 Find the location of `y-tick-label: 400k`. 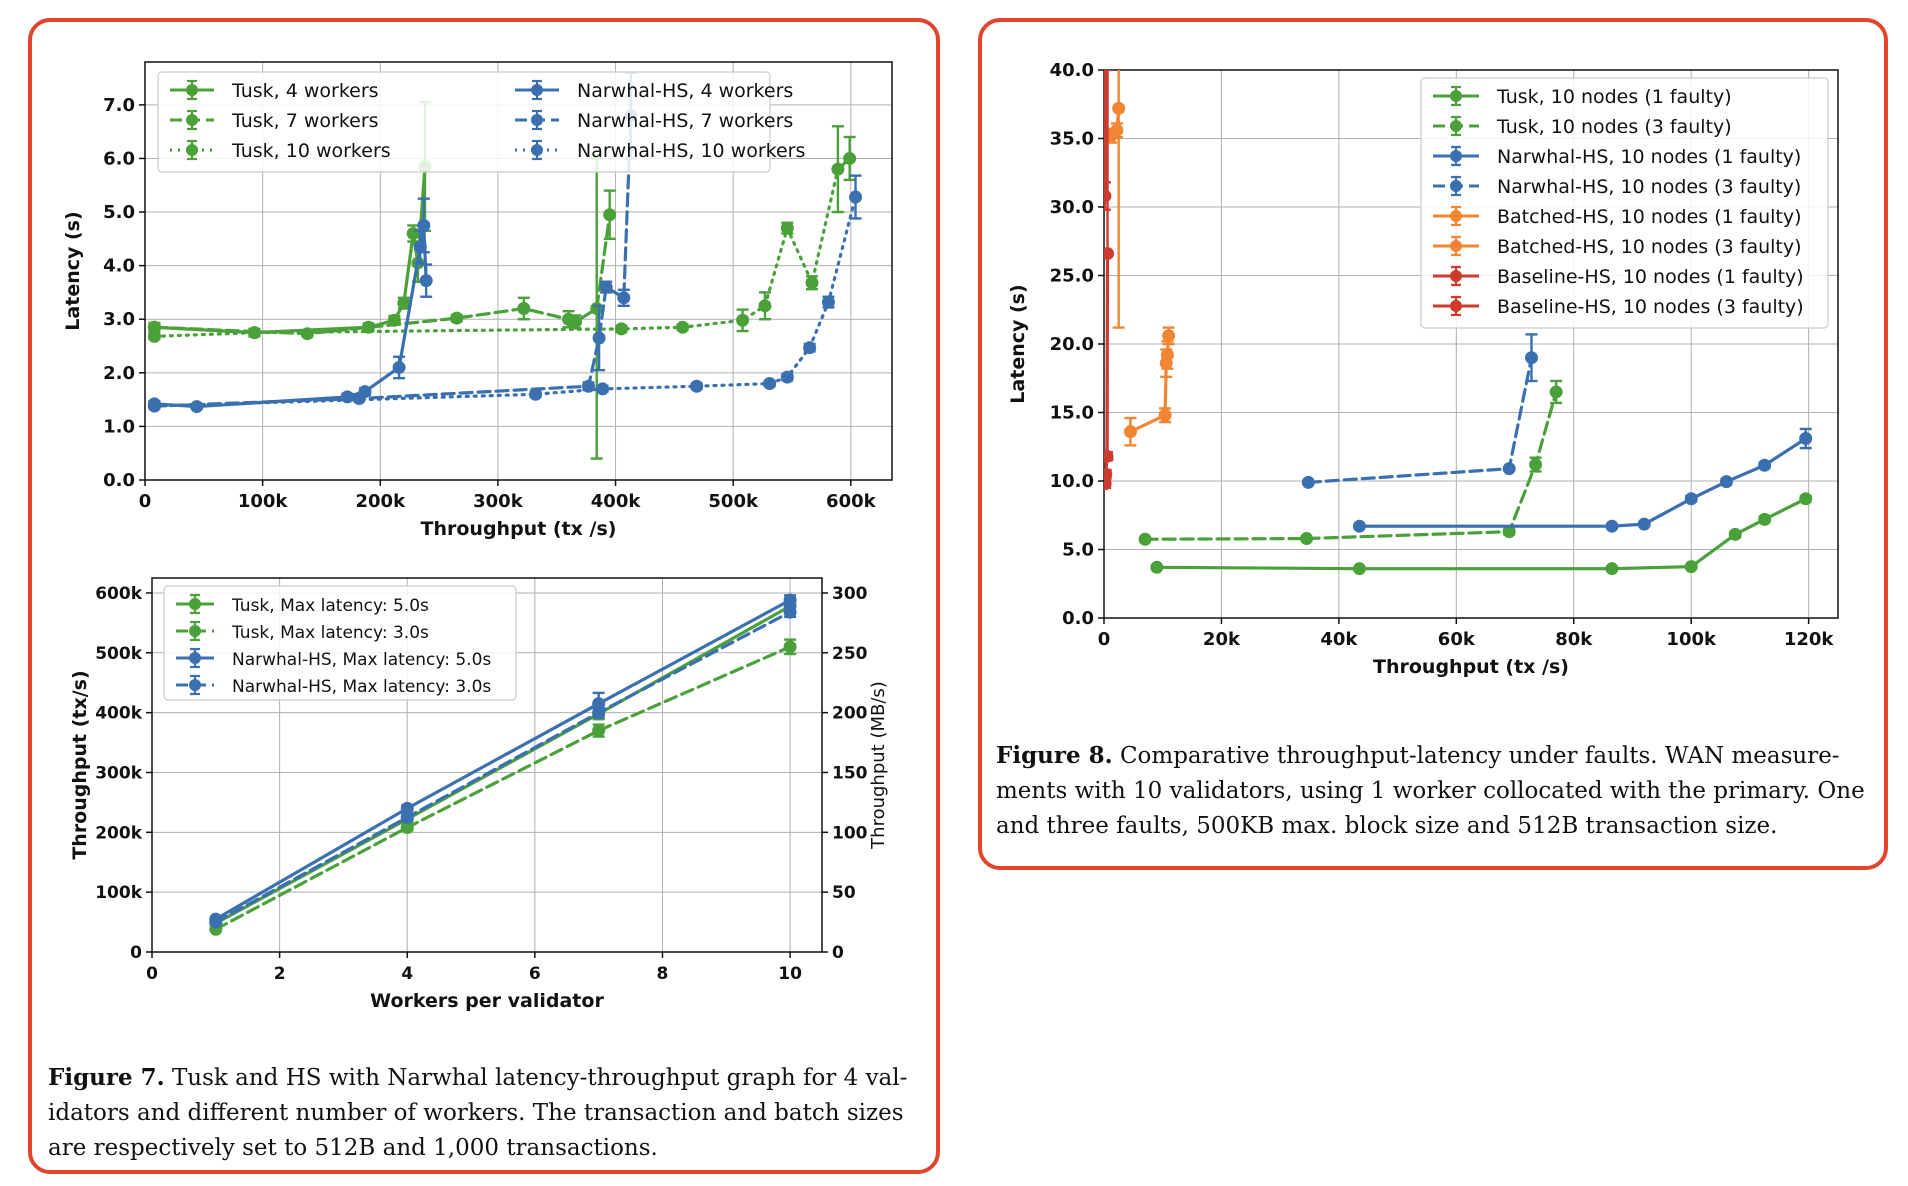

y-tick-label: 400k is located at coordinates (118, 714).